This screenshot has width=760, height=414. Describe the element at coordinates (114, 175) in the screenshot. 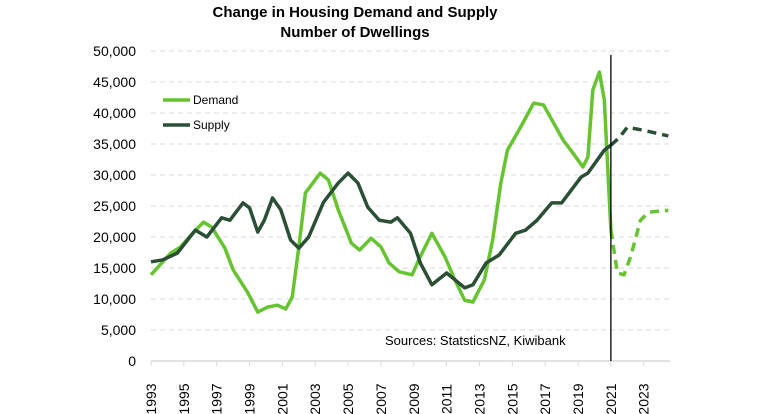

I see `y-tick-label: 30,000` at that location.